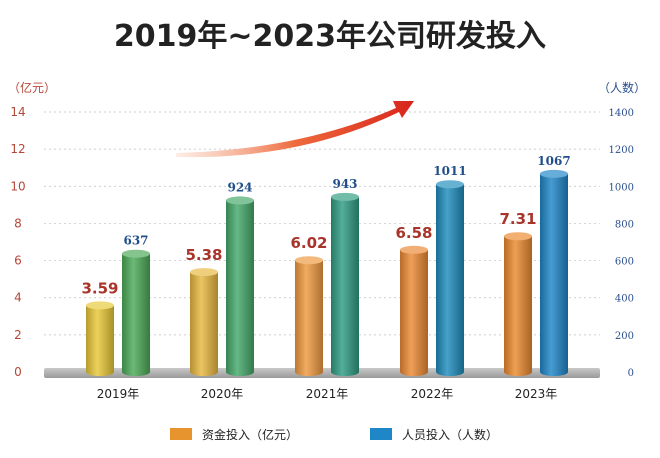  Describe the element at coordinates (17, 149) in the screenshot. I see `left-tick-label: 12` at that location.